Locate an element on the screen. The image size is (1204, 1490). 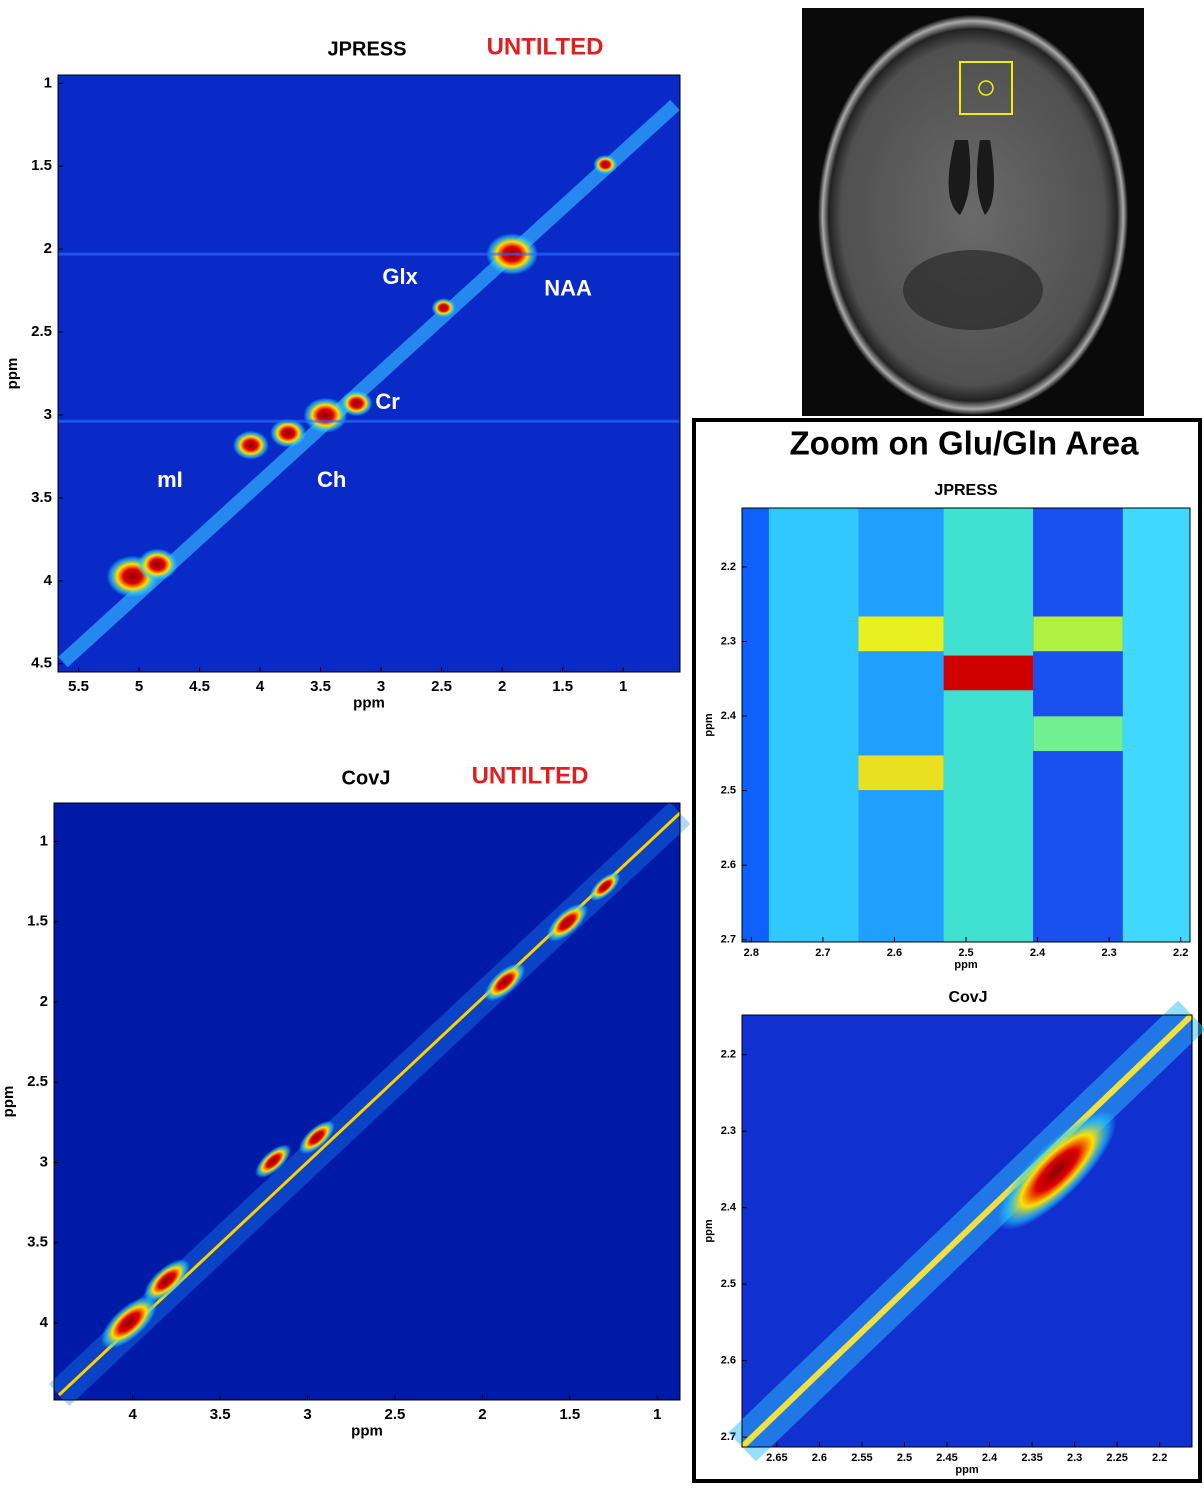
plot-frame is located at coordinates (967, 1231).